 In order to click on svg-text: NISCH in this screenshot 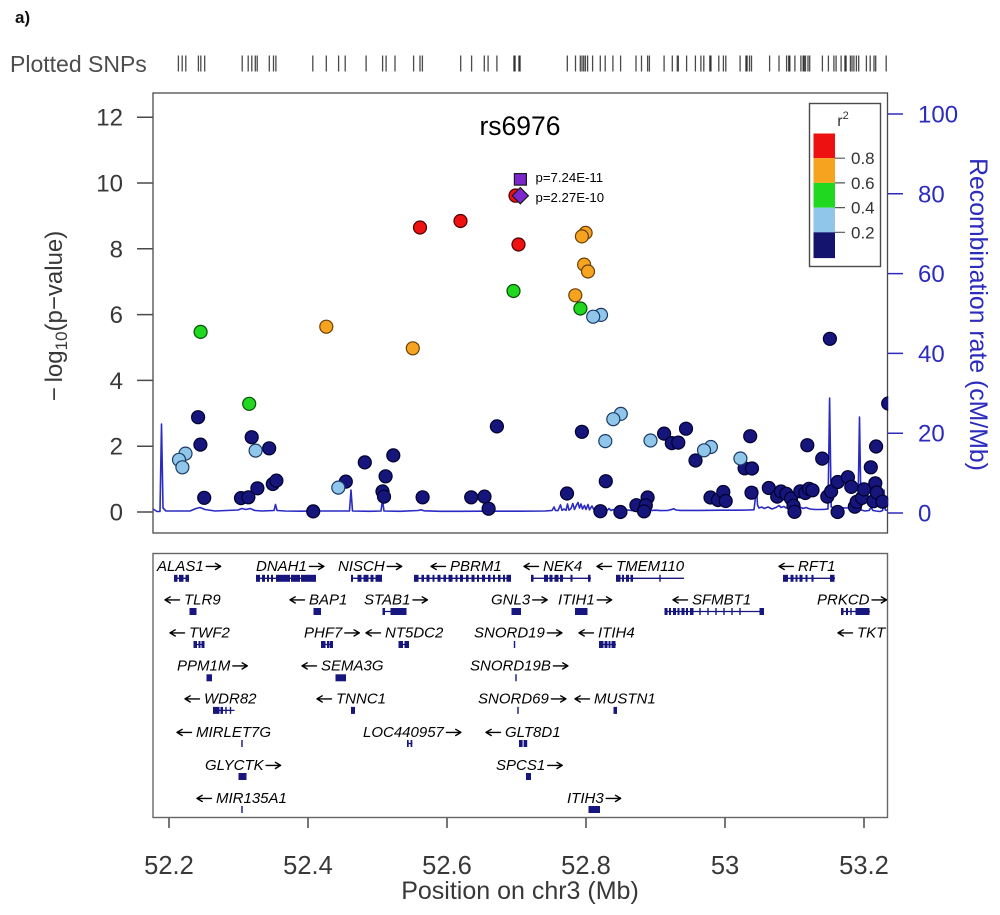, I will do `click(361, 566)`.